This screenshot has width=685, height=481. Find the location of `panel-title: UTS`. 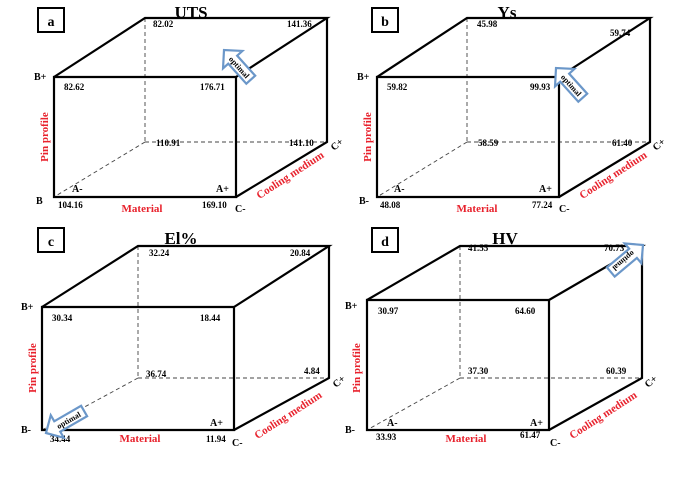

panel-title: UTS is located at coordinates (190, 12).